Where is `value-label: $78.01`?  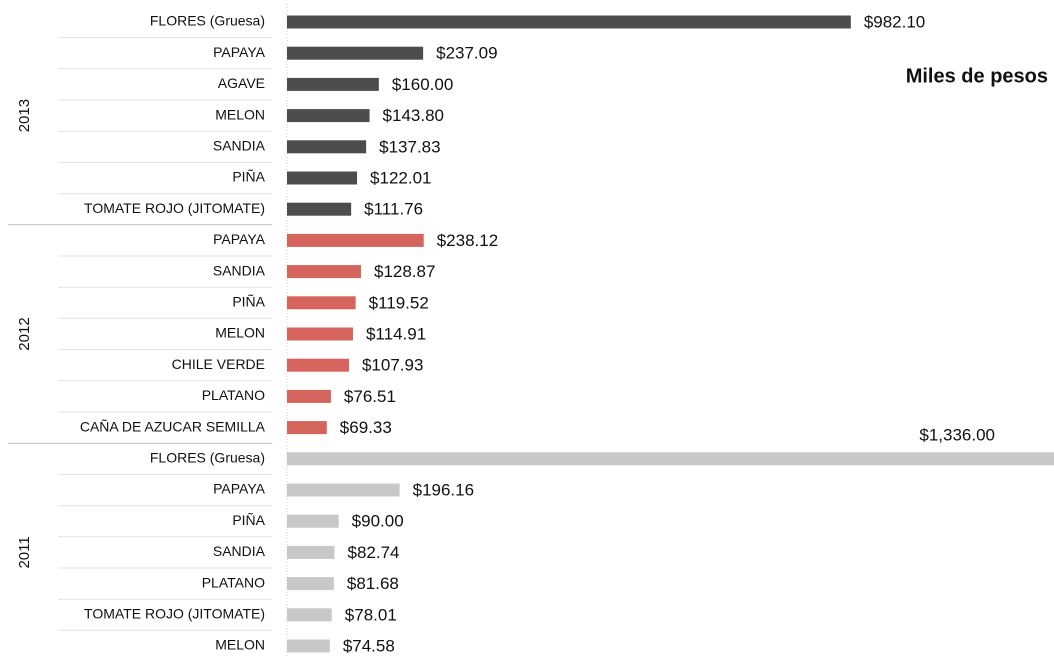
value-label: $78.01 is located at coordinates (371, 614).